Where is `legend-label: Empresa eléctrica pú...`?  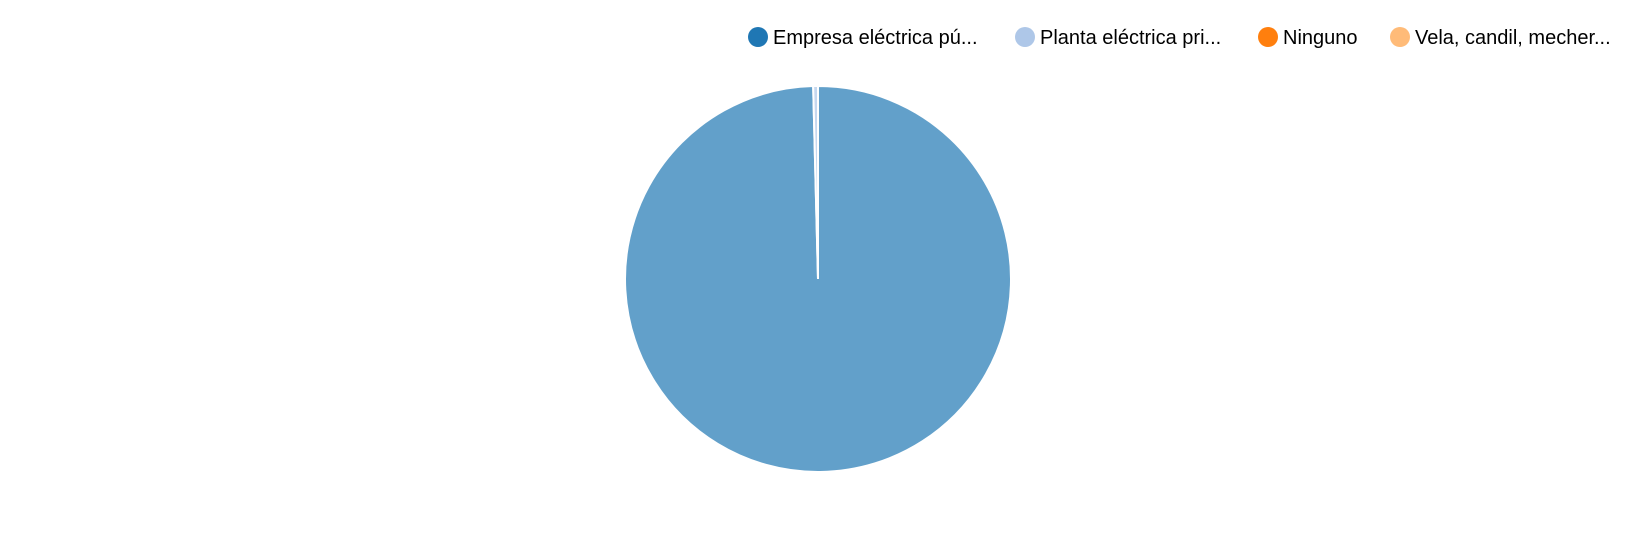
legend-label: Empresa eléctrica pú... is located at coordinates (875, 38).